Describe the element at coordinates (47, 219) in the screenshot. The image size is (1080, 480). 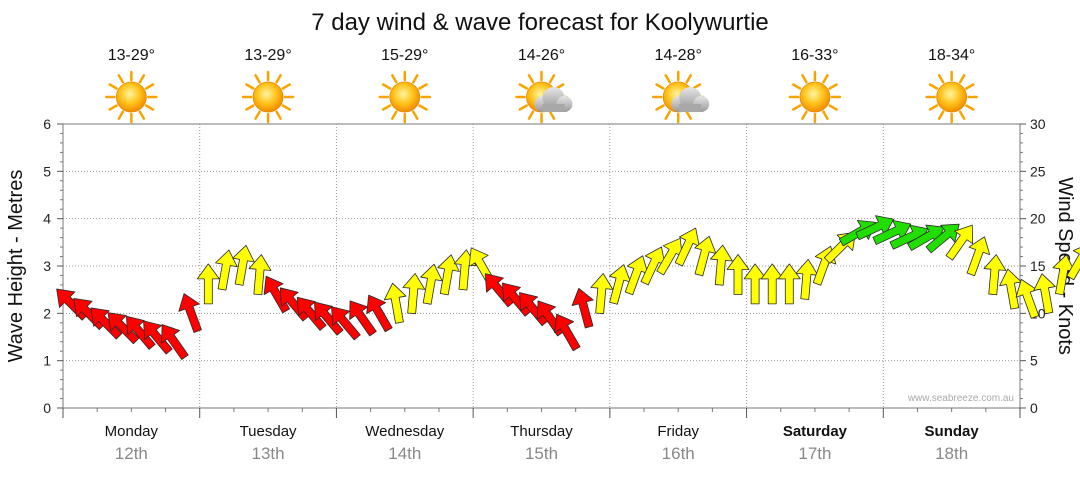
I see `y-tick-label: 4` at that location.